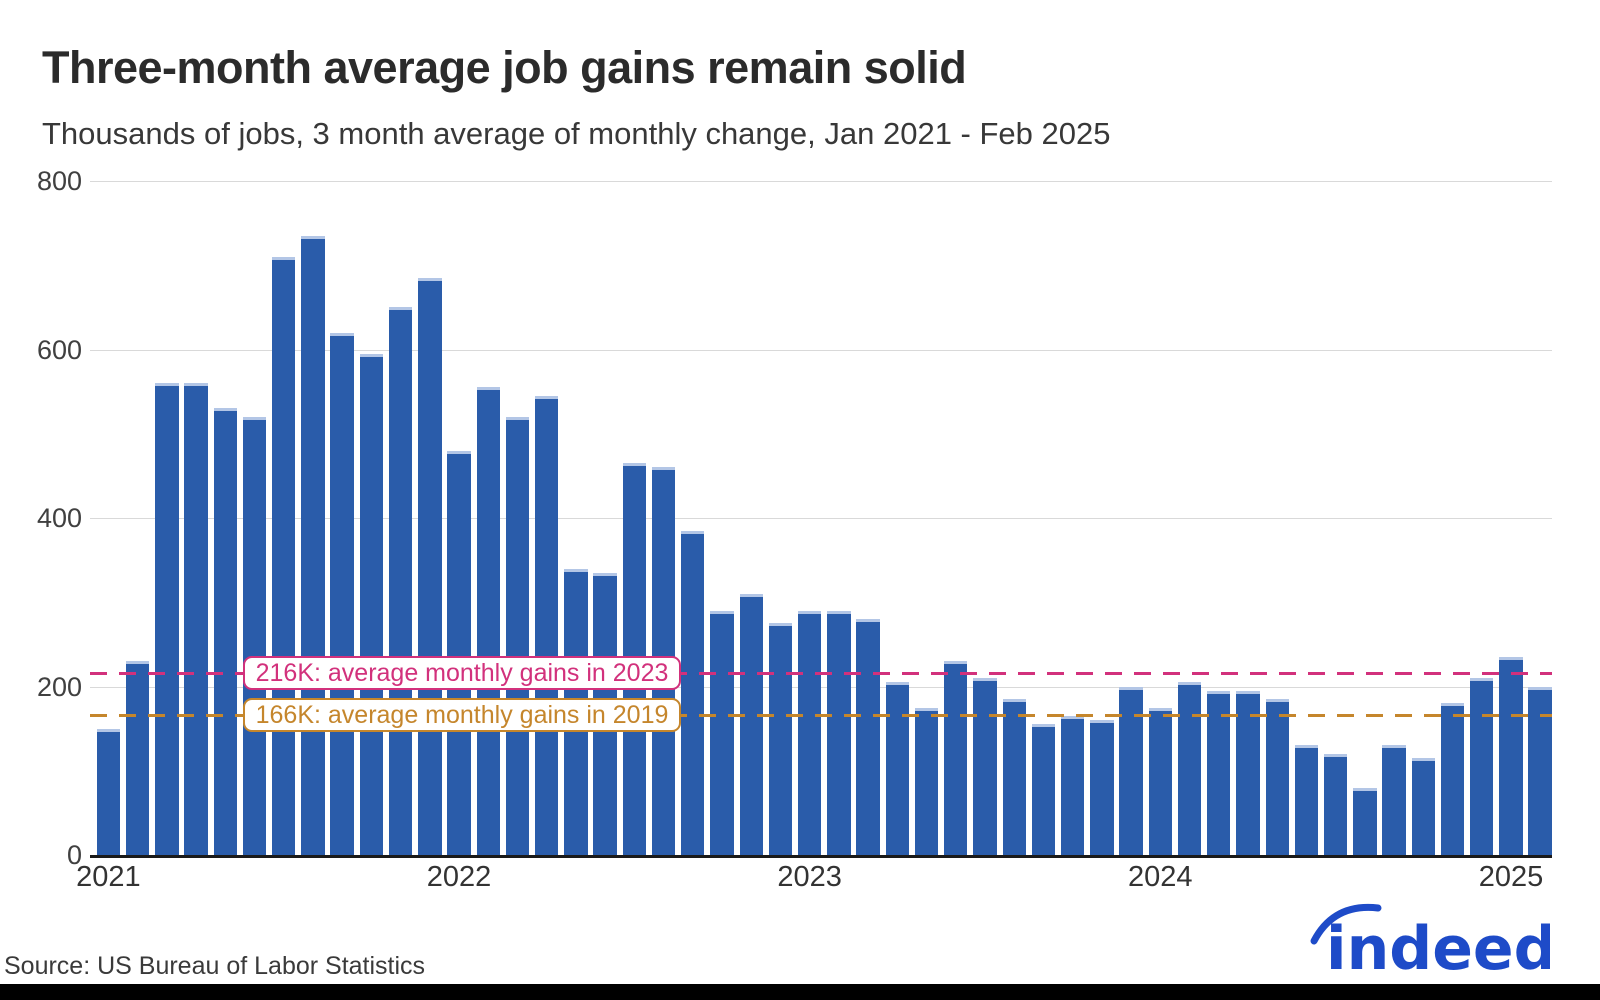  I want to click on bar-jun-2021, so click(254, 635).